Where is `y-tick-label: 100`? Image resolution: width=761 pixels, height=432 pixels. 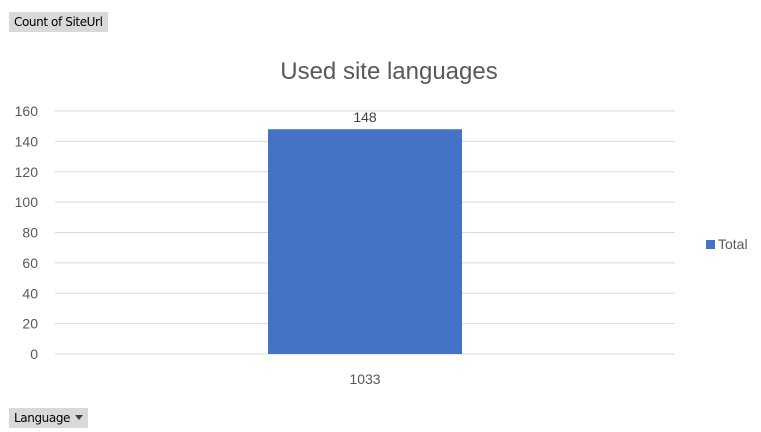
y-tick-label: 100 is located at coordinates (27, 202).